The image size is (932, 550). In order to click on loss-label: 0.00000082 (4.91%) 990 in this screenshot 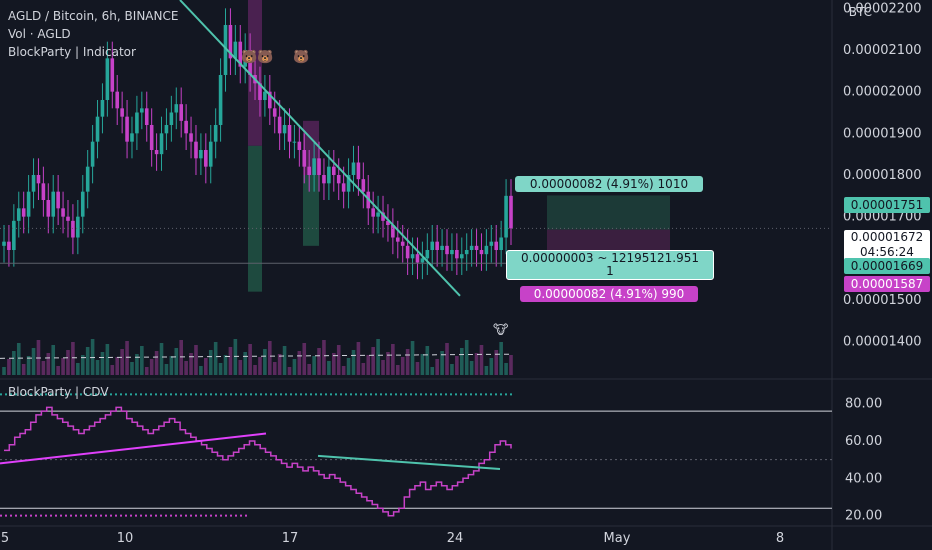, I will do `click(609, 294)`.